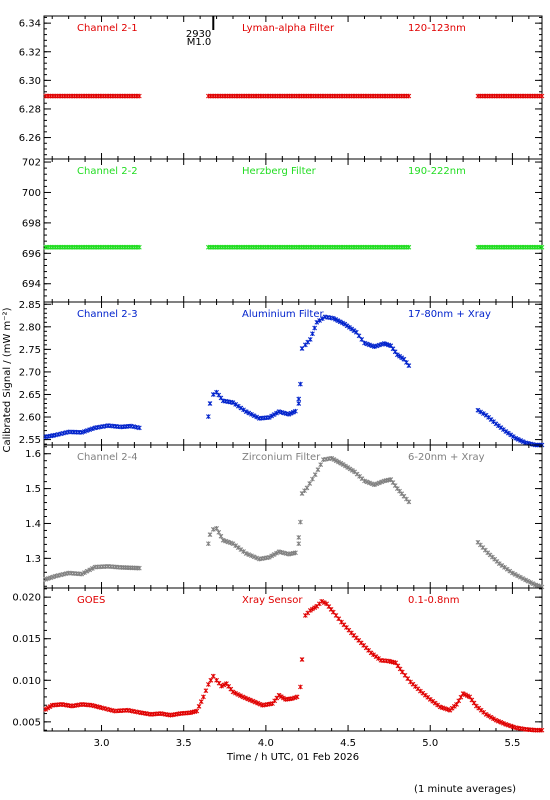 The image size is (550, 800). What do you see at coordinates (26, 681) in the screenshot?
I see `y-tick-label: 0.010` at bounding box center [26, 681].